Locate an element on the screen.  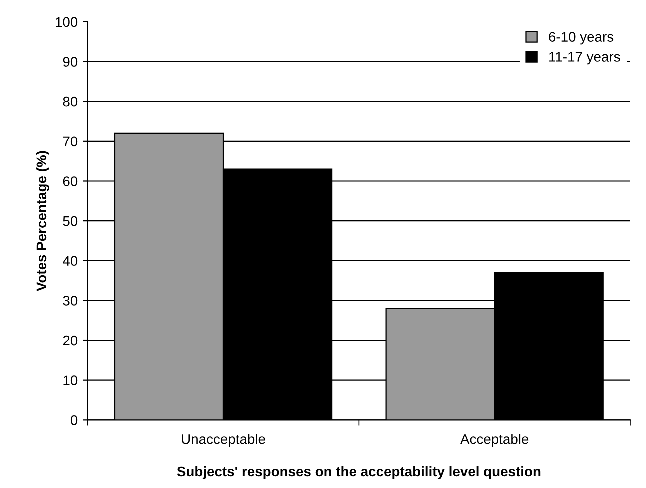
y-tick-label: 40 is located at coordinates (70, 261).